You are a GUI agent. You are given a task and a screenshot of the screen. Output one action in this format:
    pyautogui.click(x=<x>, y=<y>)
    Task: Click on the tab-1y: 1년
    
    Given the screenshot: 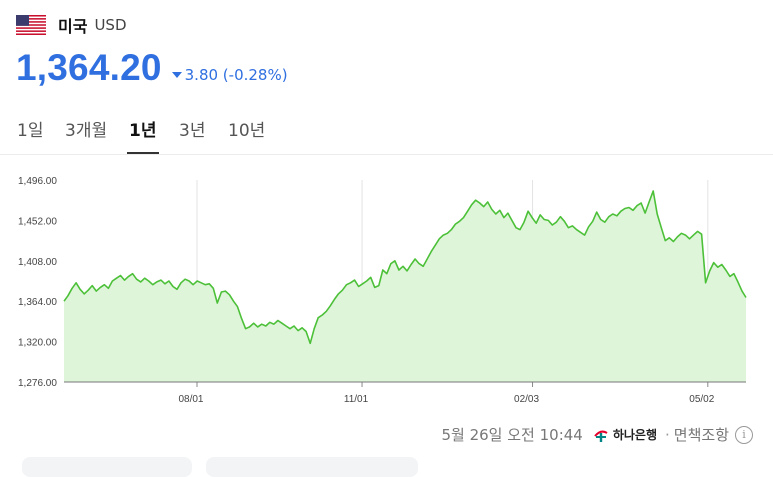 What is the action you would take?
    pyautogui.click(x=143, y=131)
    